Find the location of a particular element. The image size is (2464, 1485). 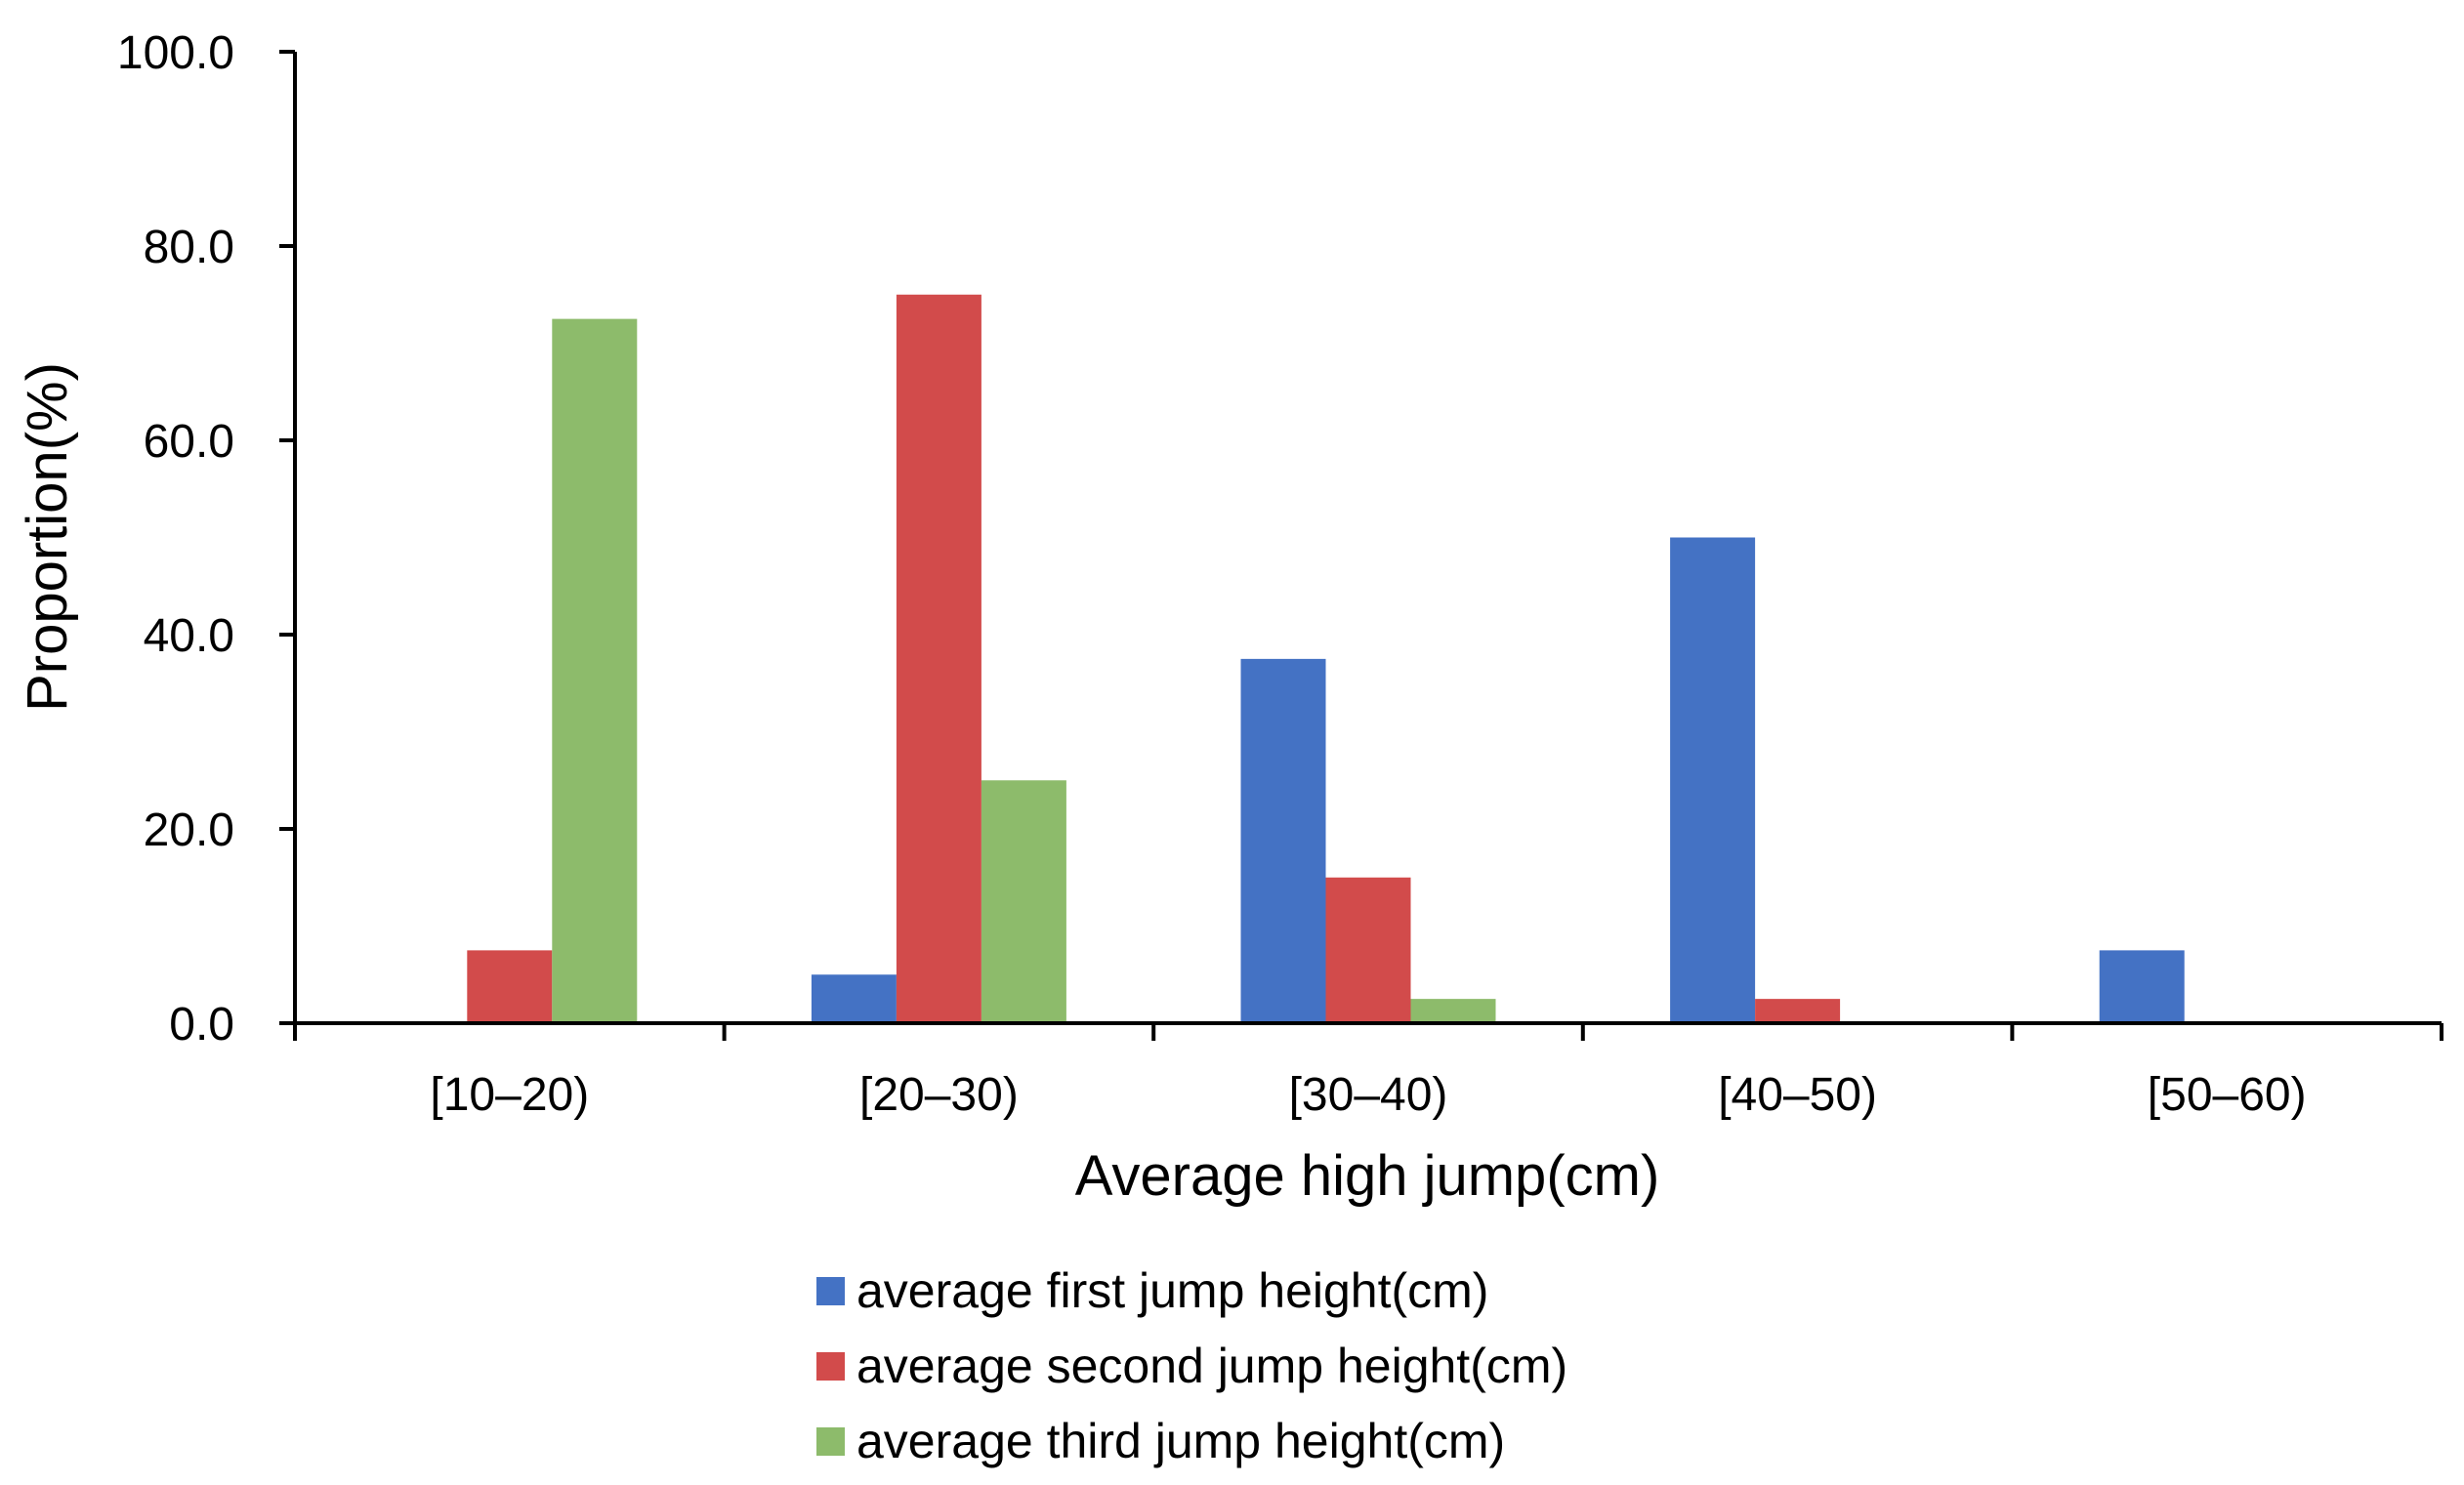

x-tick-label: [20–30) is located at coordinates (939, 1095).